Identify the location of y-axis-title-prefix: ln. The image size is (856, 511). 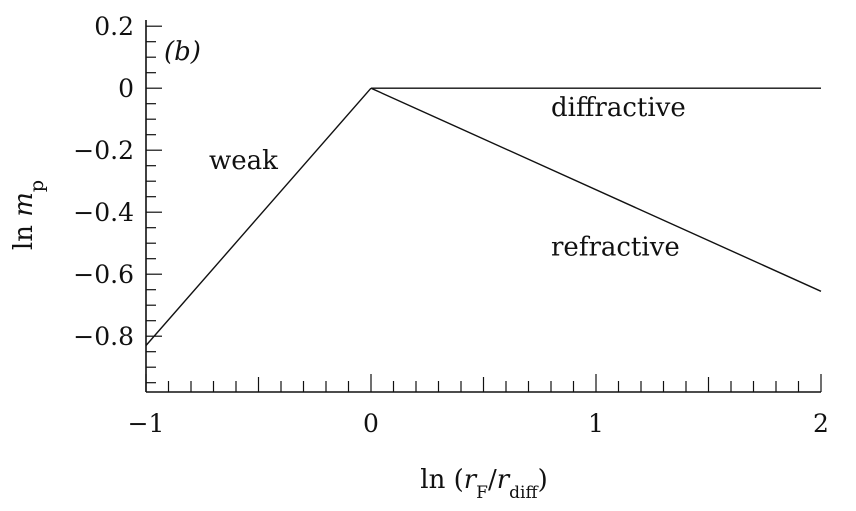
(24, 233).